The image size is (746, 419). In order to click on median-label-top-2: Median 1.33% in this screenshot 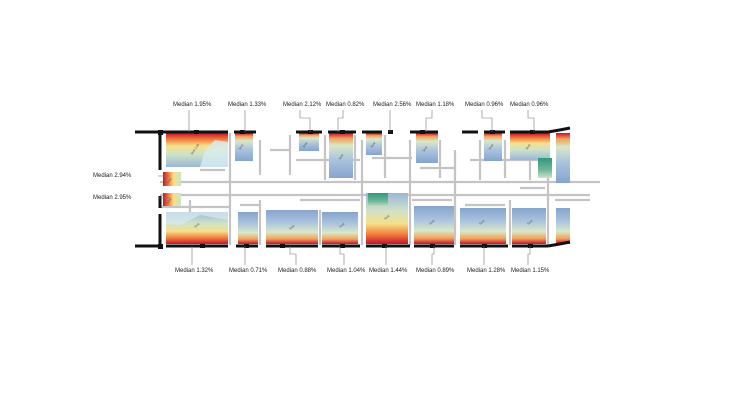, I will do `click(247, 105)`.